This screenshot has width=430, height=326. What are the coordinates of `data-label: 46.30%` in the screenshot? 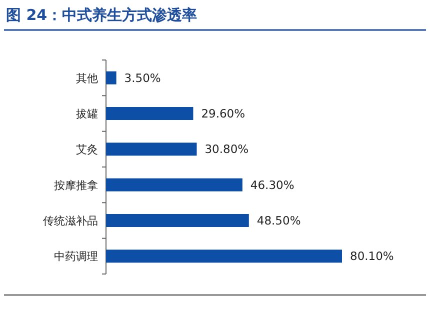 It's located at (272, 185).